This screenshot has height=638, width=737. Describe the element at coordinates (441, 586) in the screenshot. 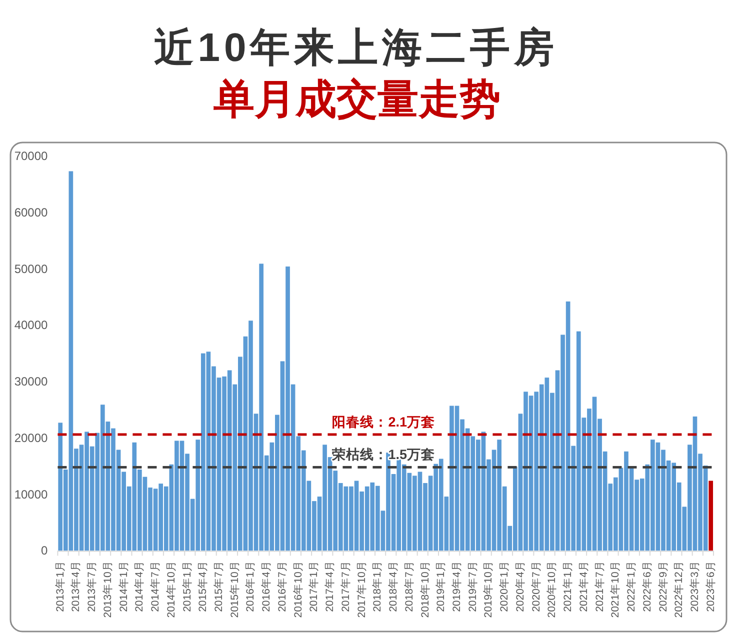

I see `x-tick-label: 2019年1月` at that location.